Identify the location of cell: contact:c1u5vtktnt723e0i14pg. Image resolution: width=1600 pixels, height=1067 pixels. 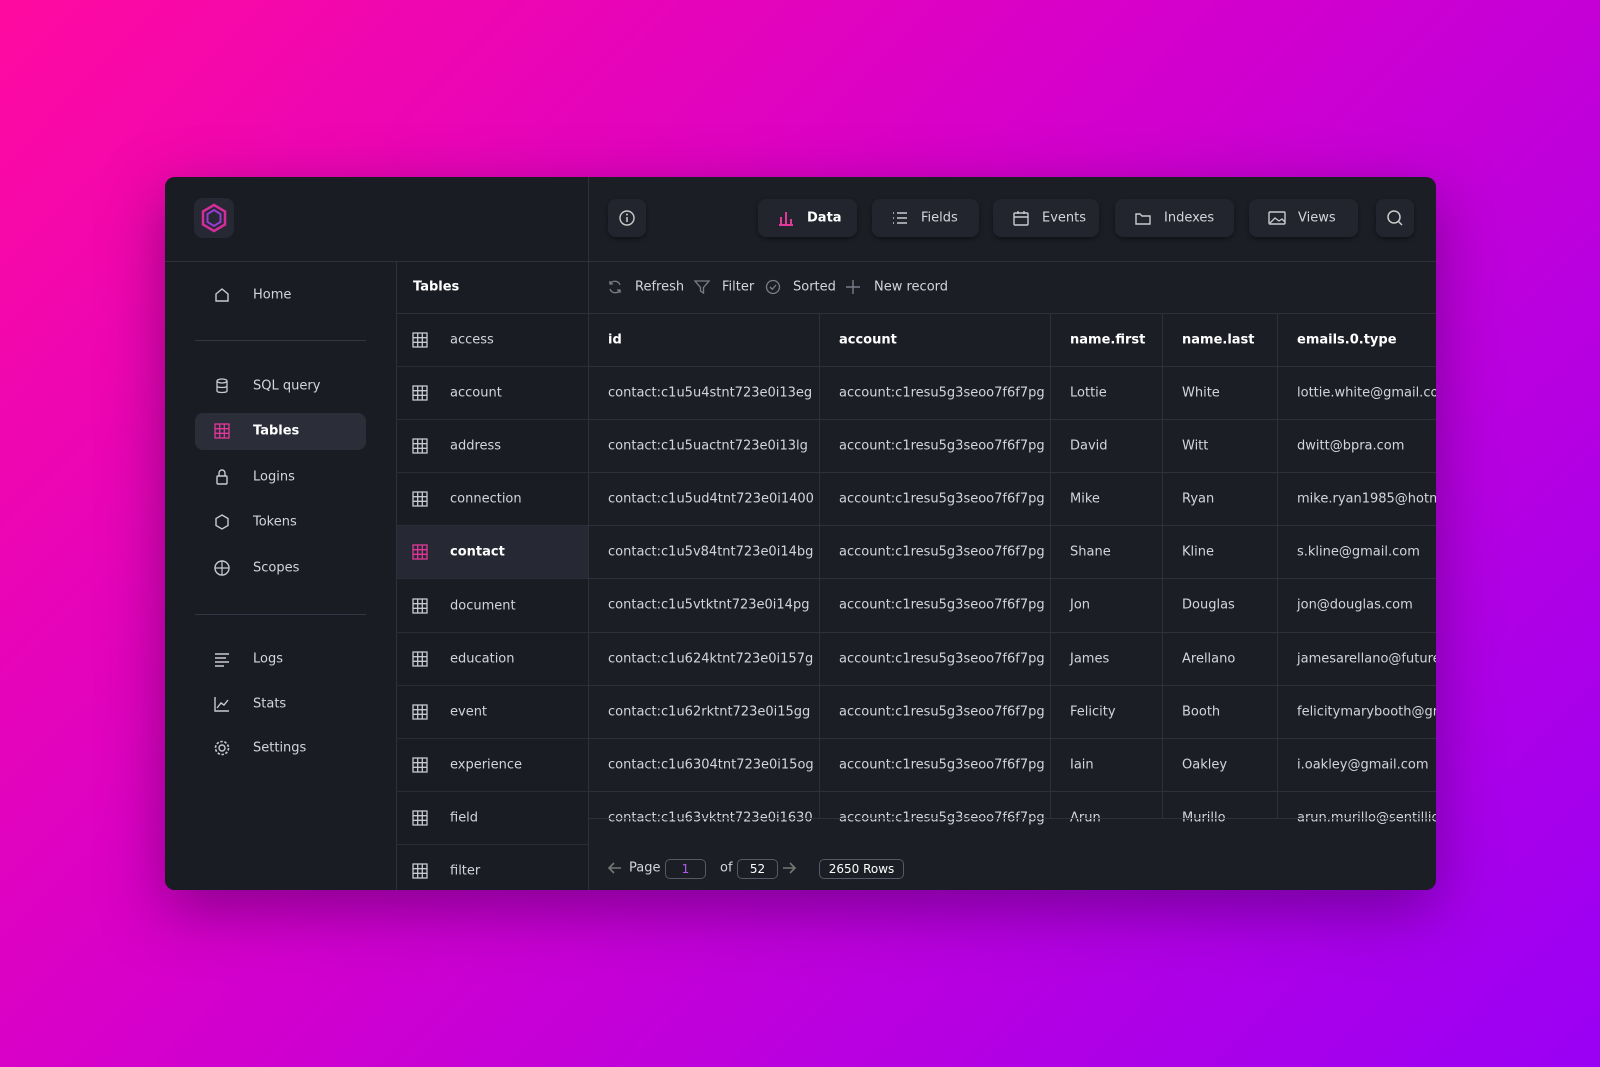
(709, 605).